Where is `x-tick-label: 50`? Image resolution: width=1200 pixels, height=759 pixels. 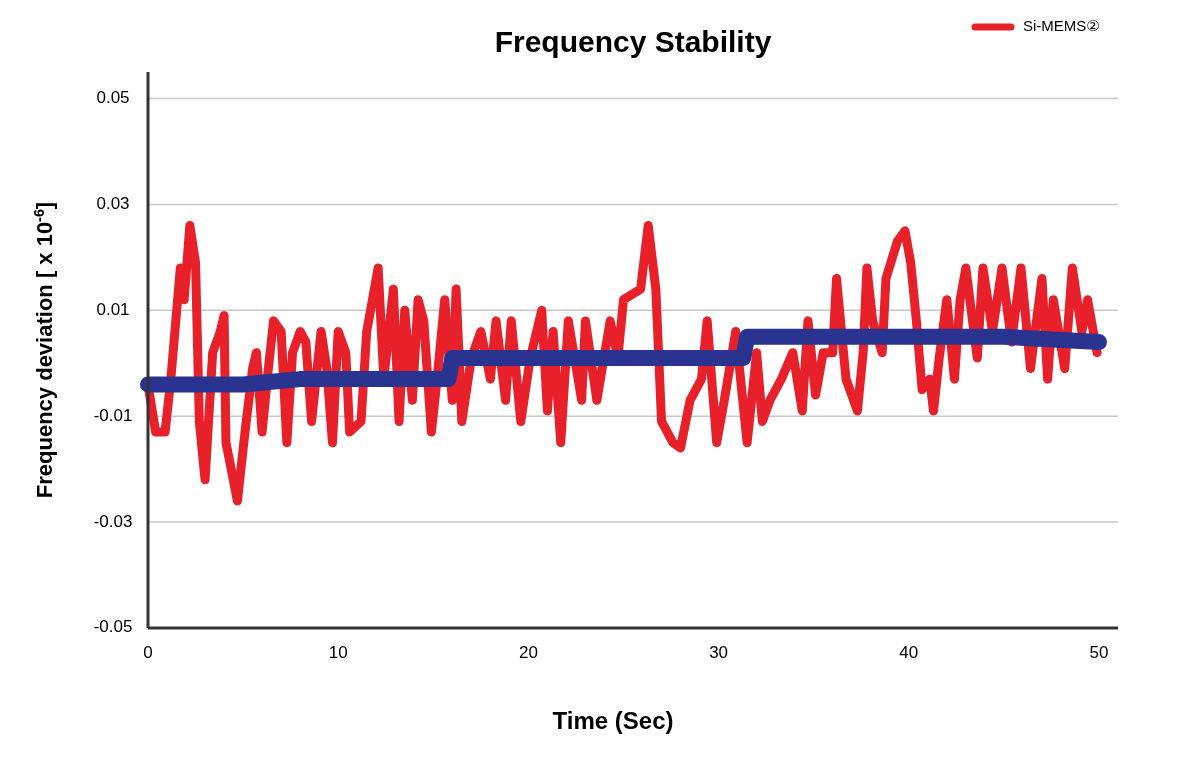
x-tick-label: 50 is located at coordinates (1099, 652).